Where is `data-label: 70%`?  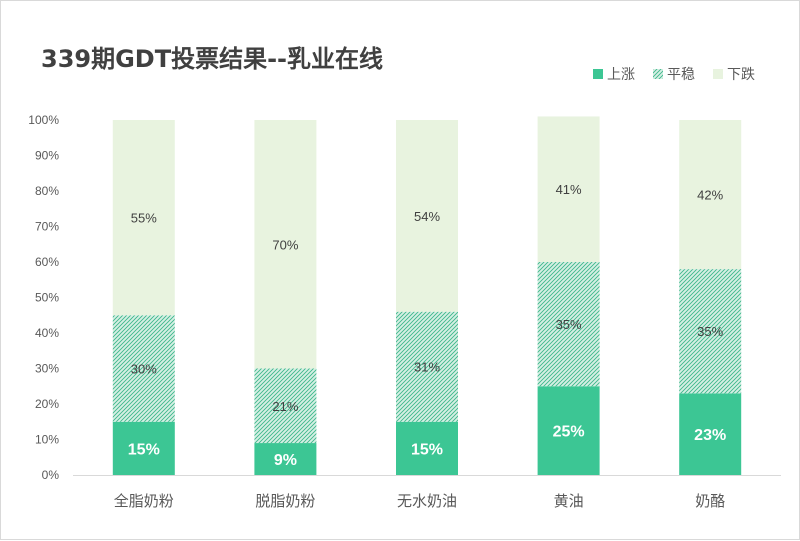 data-label: 70% is located at coordinates (285, 244).